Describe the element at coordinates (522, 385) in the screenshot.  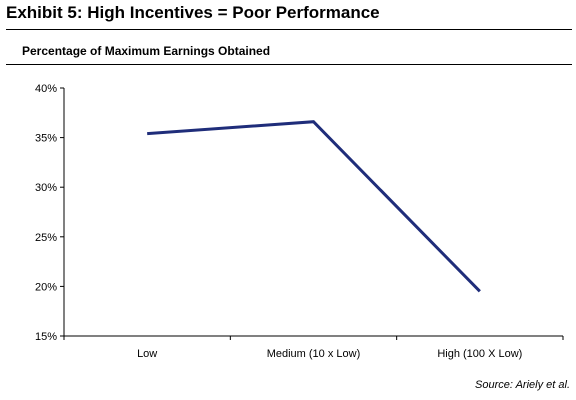
I see `source-note: Source: Ariely et al.` at that location.